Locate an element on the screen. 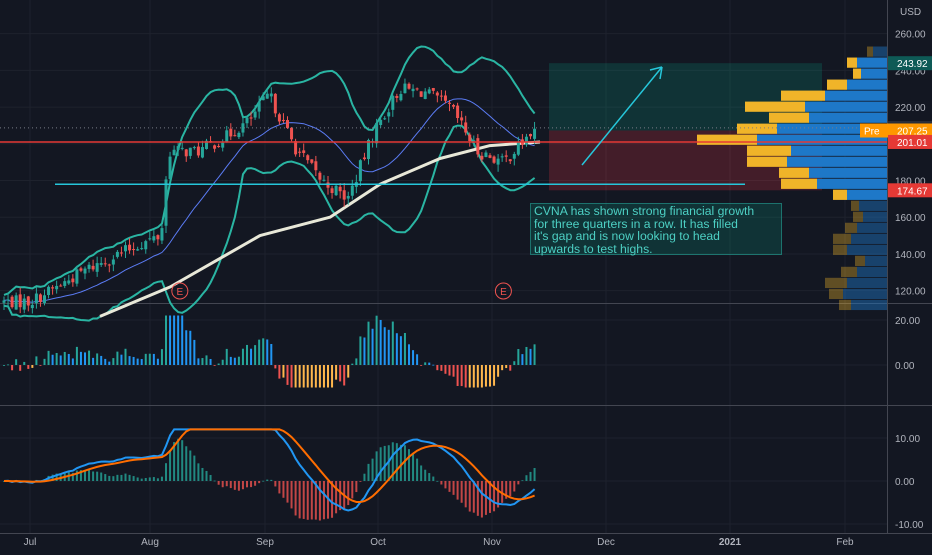 This screenshot has height=555, width=932. earnings-label-1: E is located at coordinates (503, 292).